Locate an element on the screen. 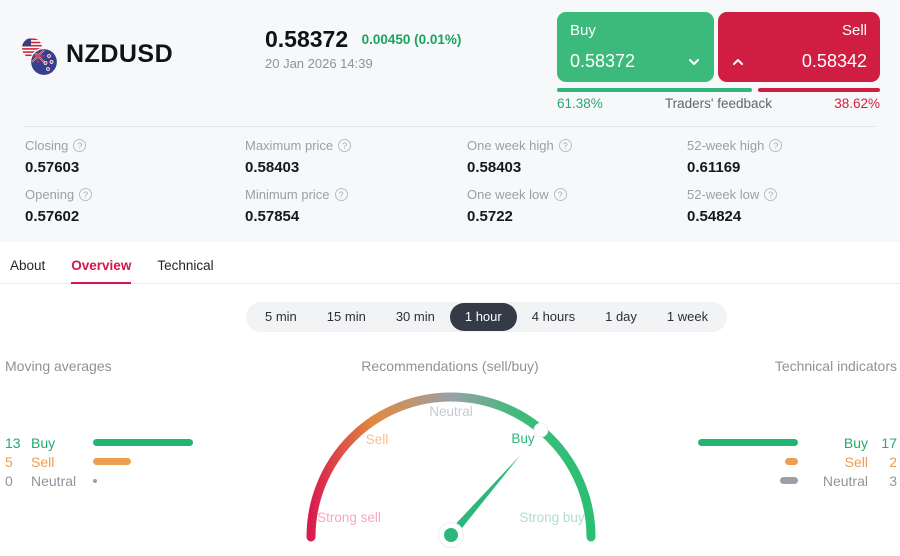 Image resolution: width=900 pixels, height=556 pixels. gauge-needle is located at coordinates (484, 496).